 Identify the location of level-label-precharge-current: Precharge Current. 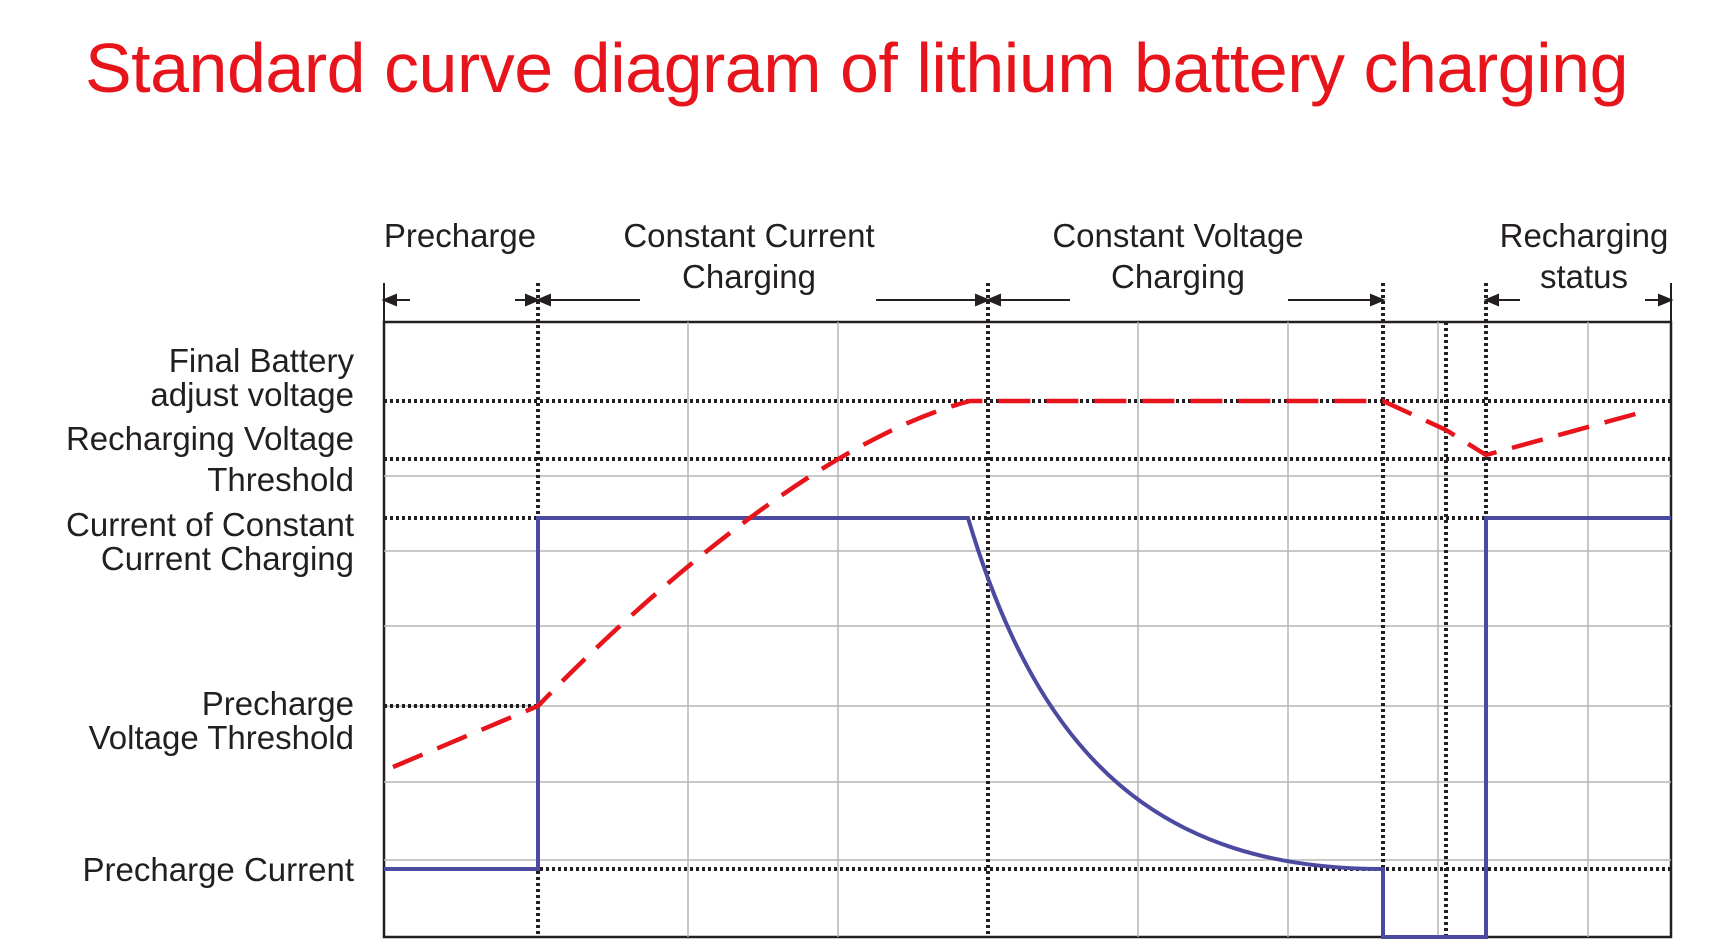
(218, 869).